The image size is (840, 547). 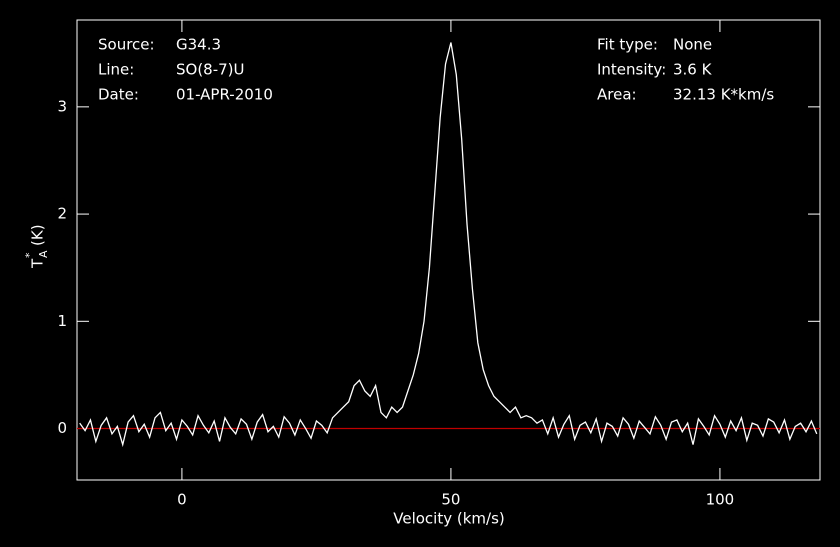 I want to click on annotation-value: G34.3, so click(x=198, y=45).